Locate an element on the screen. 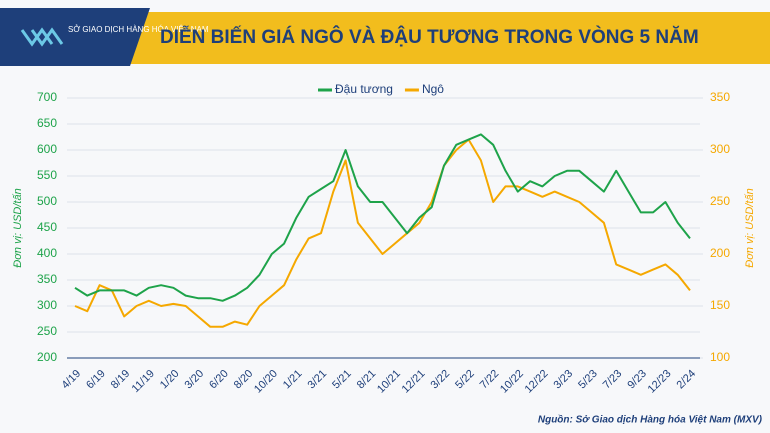 The width and height of the screenshot is (770, 433). y-tick-label: 550 is located at coordinates (47, 175).